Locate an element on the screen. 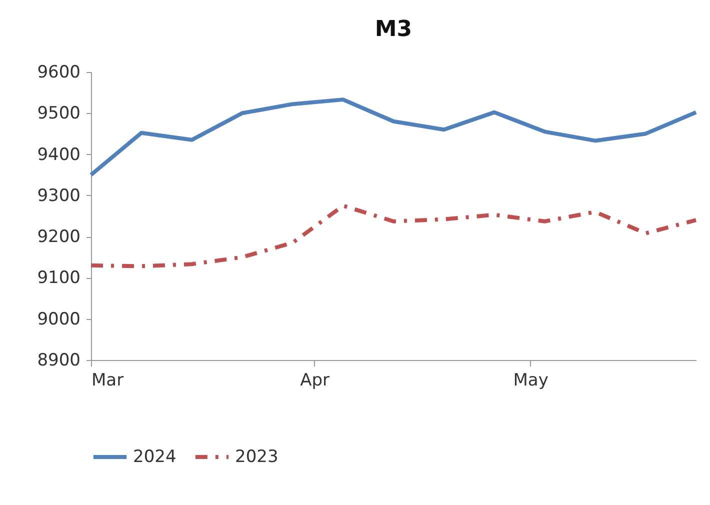 This screenshot has height=505, width=710. y-tick-label: 9000 is located at coordinates (58, 319).